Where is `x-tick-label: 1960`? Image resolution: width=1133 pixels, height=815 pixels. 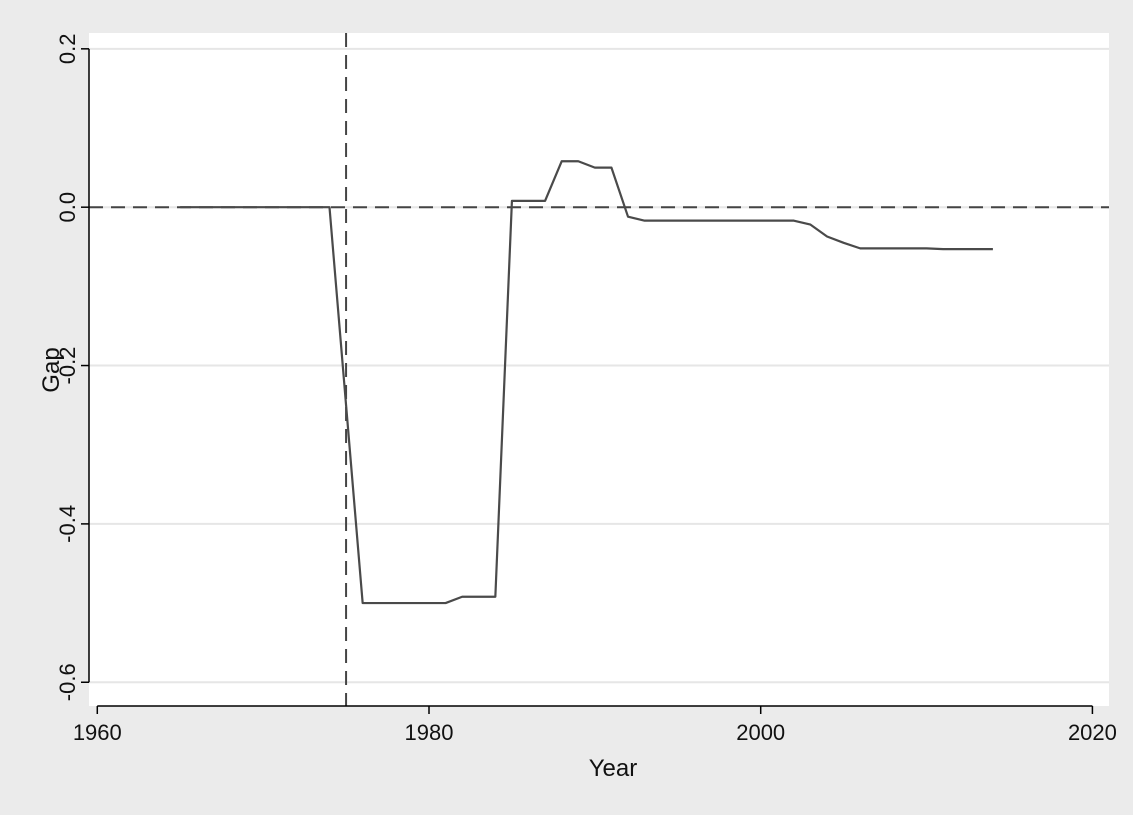 x-tick-label: 1960 is located at coordinates (97, 732).